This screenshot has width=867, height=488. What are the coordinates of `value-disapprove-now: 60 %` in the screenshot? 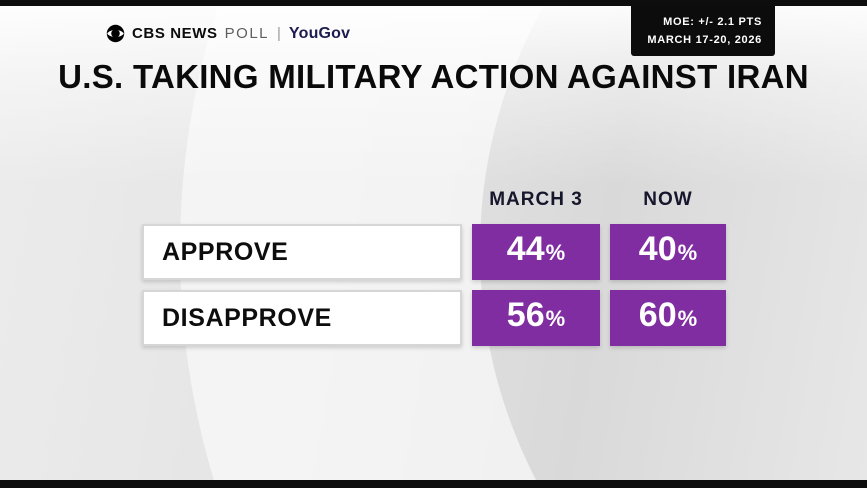 It's located at (668, 318).